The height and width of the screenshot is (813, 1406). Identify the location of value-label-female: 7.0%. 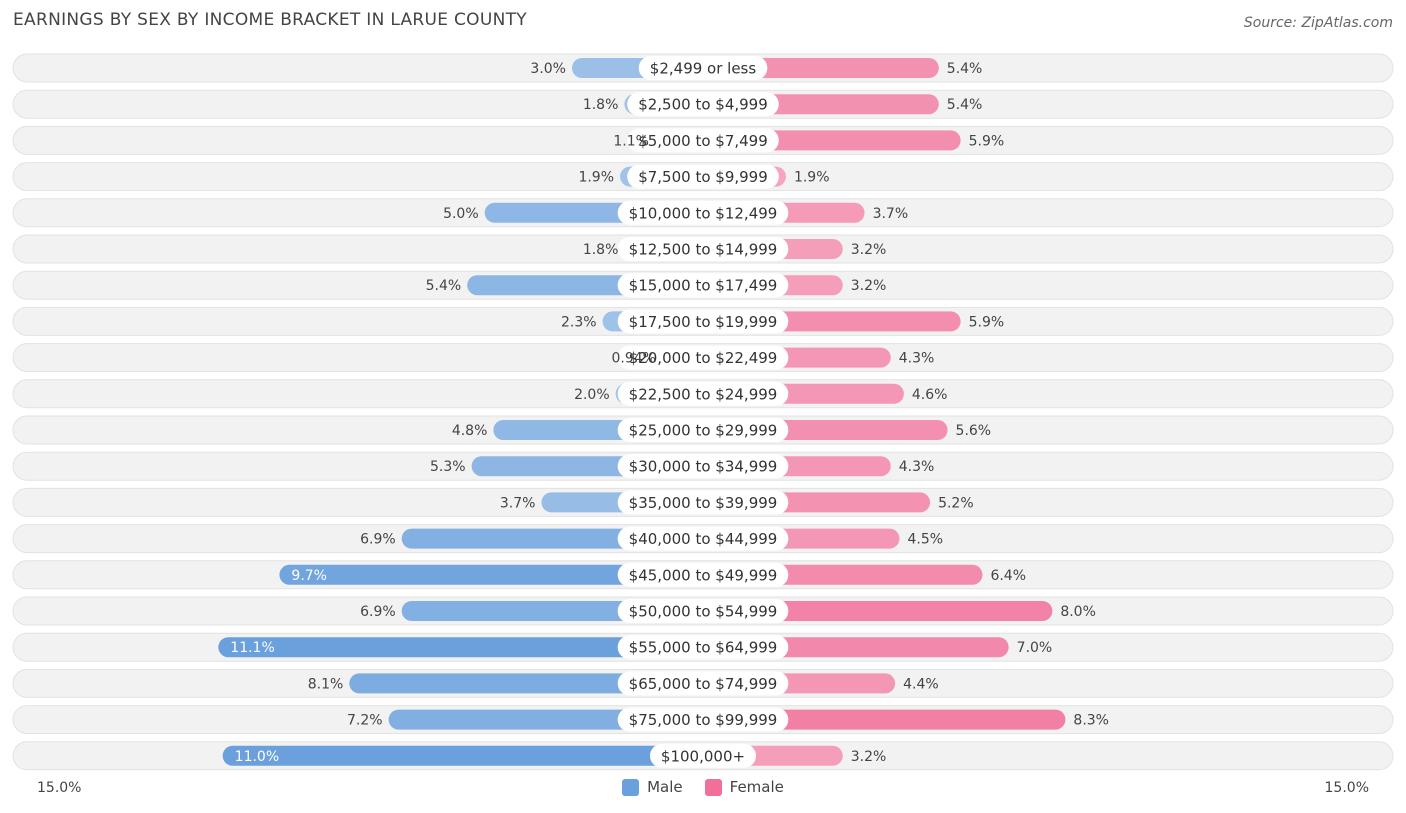
(1035, 648).